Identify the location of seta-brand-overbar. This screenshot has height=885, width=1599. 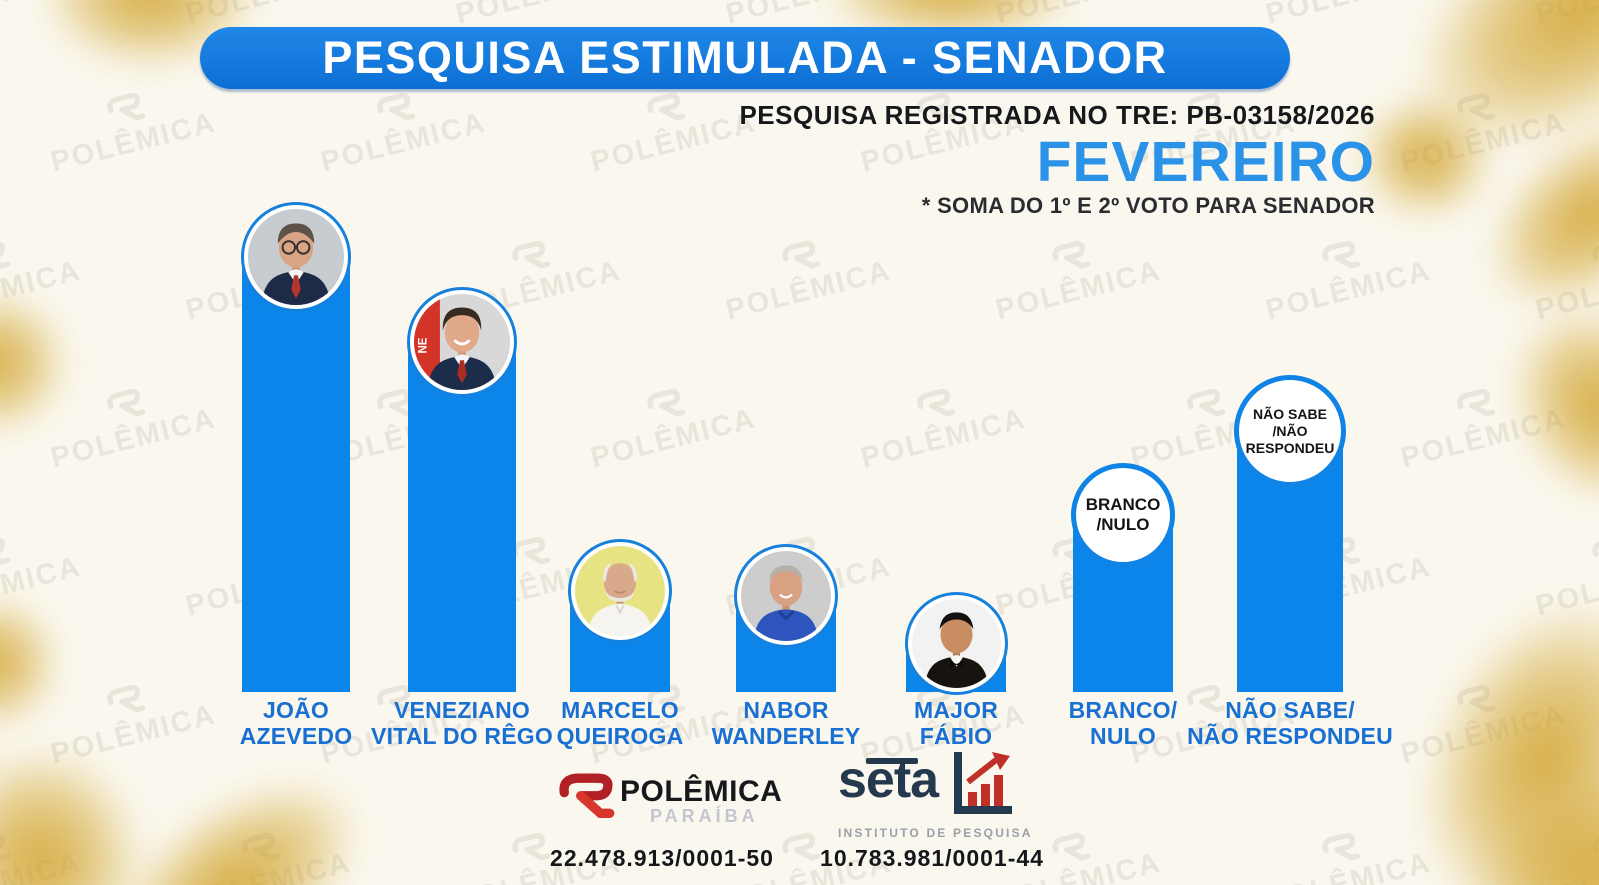
(892, 761).